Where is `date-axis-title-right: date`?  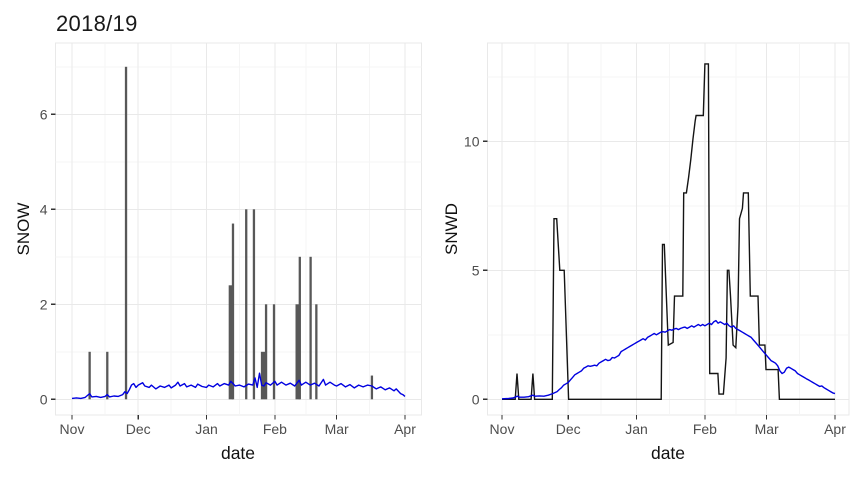 date-axis-title-right: date is located at coordinates (668, 453).